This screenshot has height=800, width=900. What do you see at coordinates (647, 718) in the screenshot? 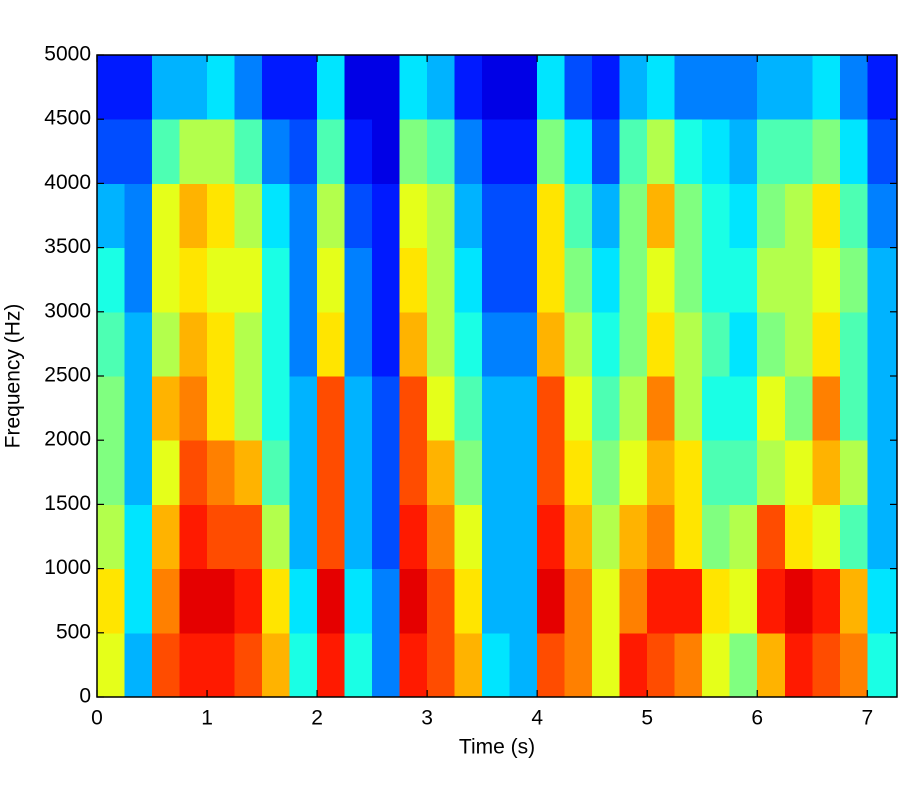
I see `x-tick-label: 5` at bounding box center [647, 718].